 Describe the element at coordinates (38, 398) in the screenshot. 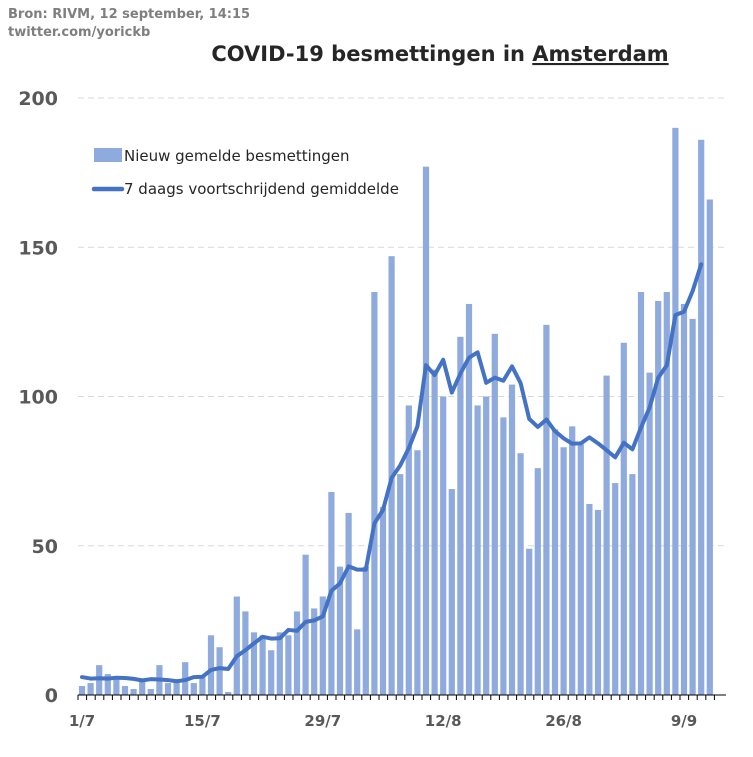

I see `y-tick-label: 100` at that location.